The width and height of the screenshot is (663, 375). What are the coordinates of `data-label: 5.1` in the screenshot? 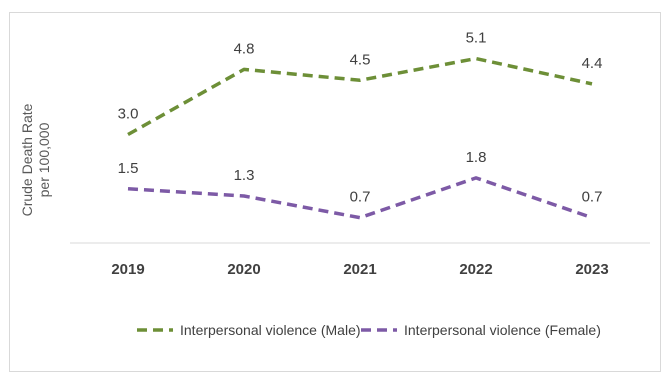 It's located at (476, 38).